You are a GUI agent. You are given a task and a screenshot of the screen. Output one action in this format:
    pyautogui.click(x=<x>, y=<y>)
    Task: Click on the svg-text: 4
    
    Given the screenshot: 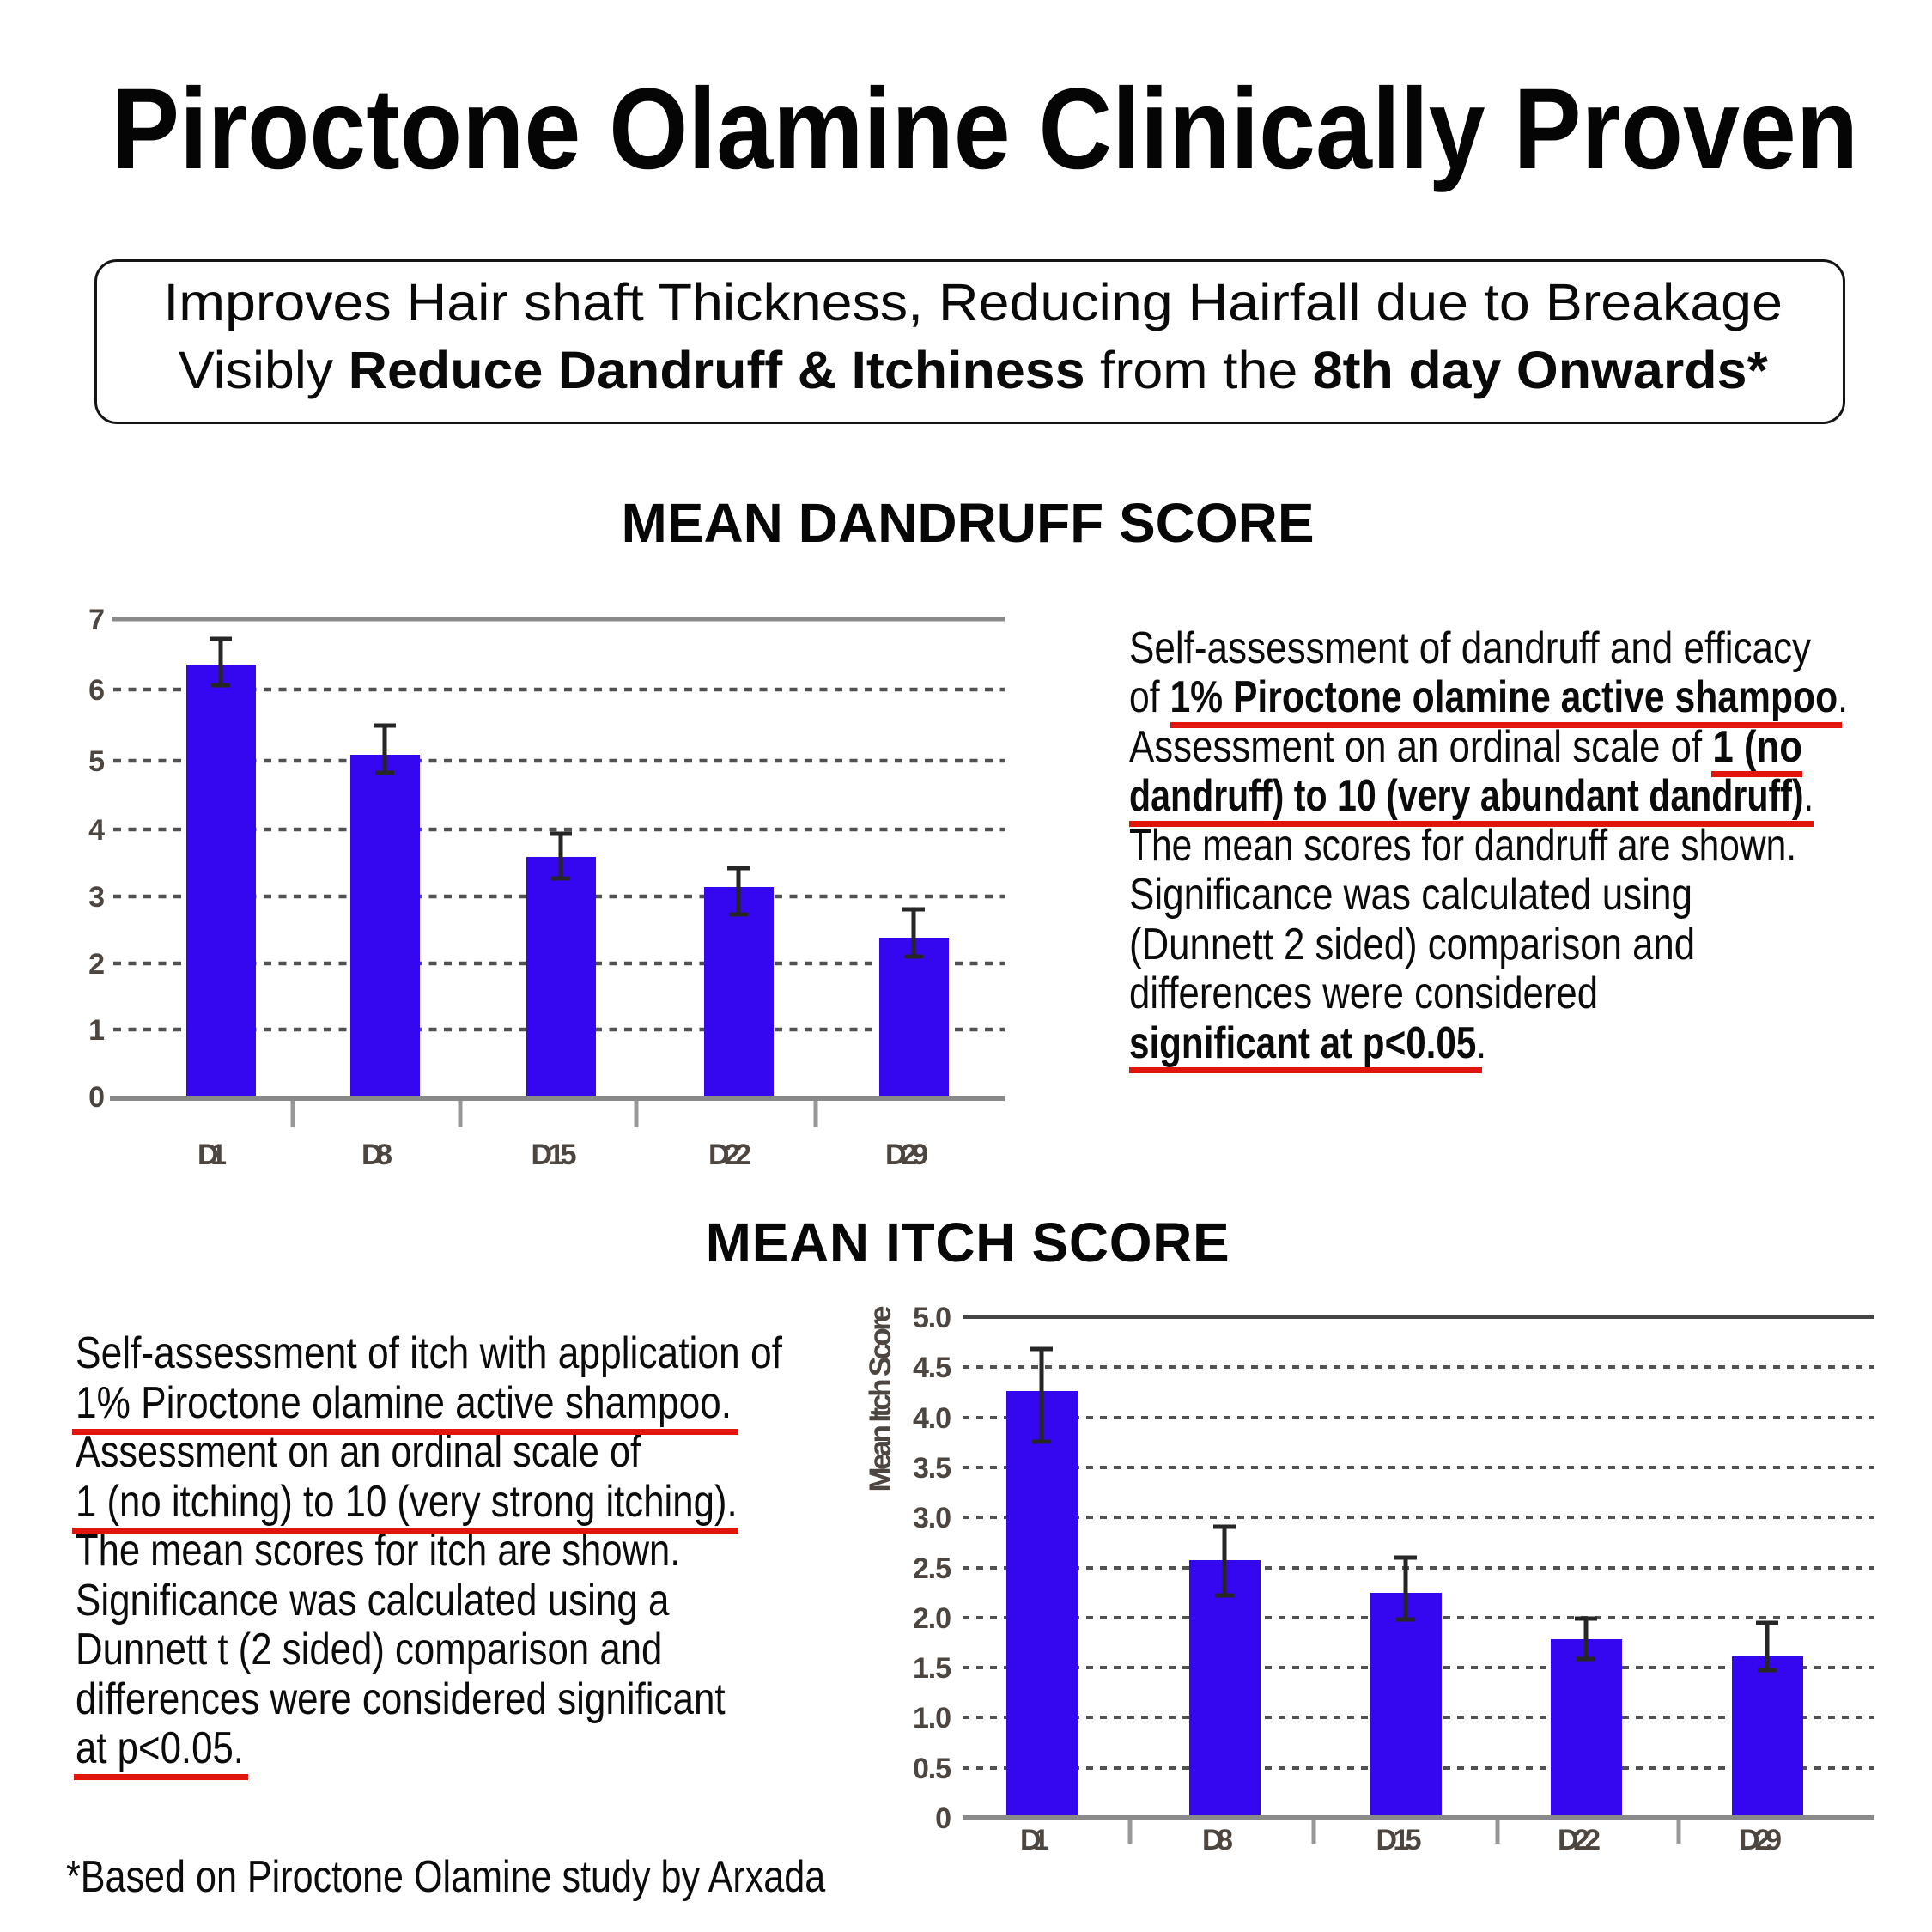 What is the action you would take?
    pyautogui.click(x=96, y=830)
    